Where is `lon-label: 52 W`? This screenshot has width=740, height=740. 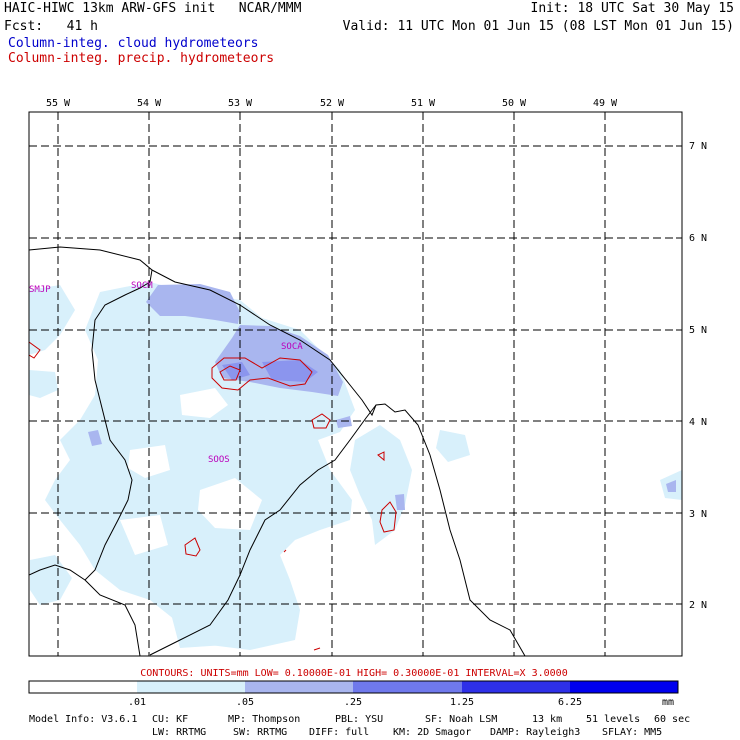 lon-label: 52 W is located at coordinates (332, 103).